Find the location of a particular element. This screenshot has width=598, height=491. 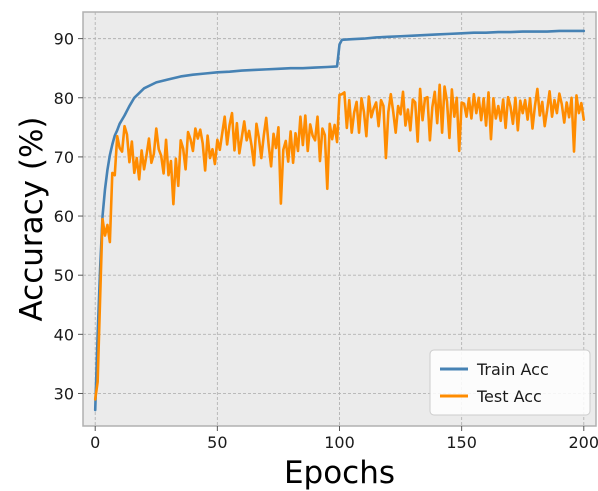

y-tick-label: 60 is located at coordinates (64, 216).